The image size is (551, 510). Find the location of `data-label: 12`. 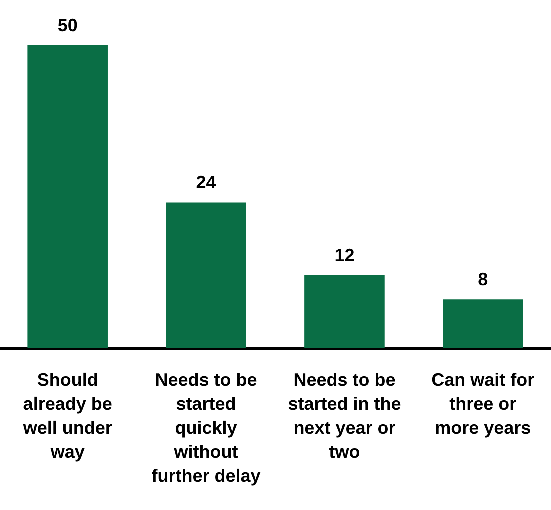

data-label: 12 is located at coordinates (344, 255).